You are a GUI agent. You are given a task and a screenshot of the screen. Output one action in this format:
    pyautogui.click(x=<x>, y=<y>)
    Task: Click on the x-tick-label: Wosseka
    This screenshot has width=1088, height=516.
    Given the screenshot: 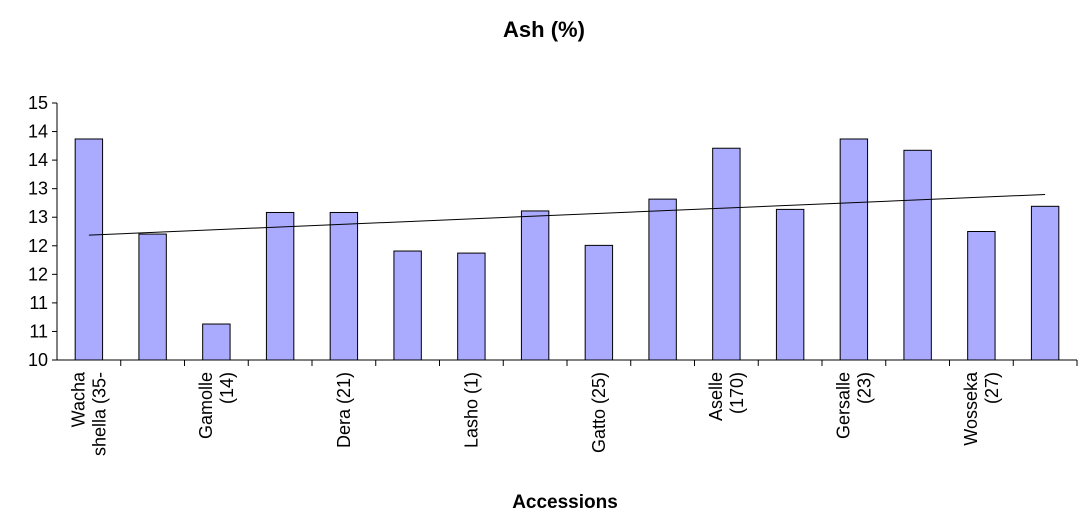 What is the action you would take?
    pyautogui.click(x=971, y=408)
    